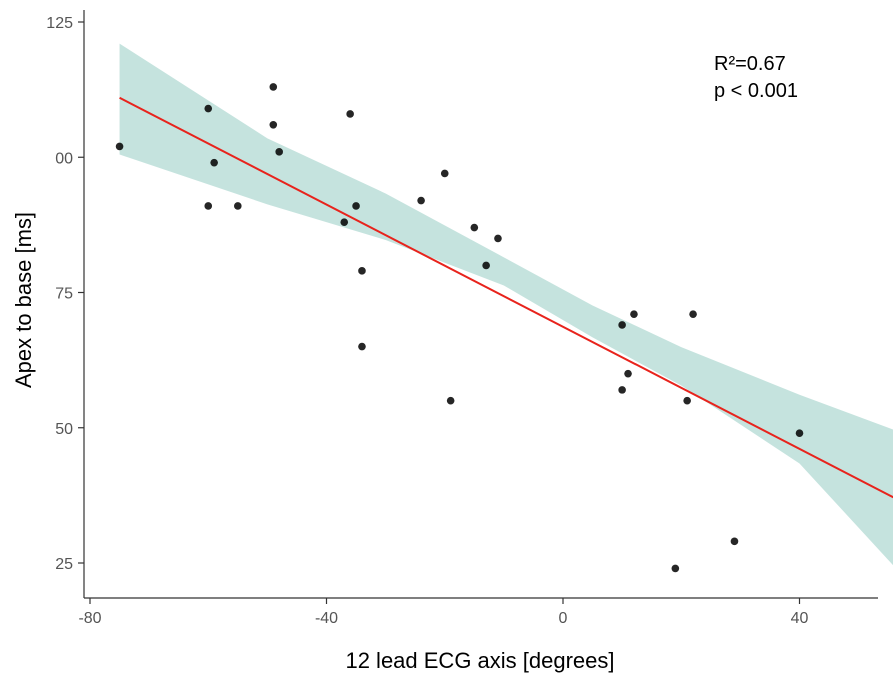 This screenshot has height=677, width=893. What do you see at coordinates (800, 618) in the screenshot?
I see `x-tick-label: 40` at bounding box center [800, 618].